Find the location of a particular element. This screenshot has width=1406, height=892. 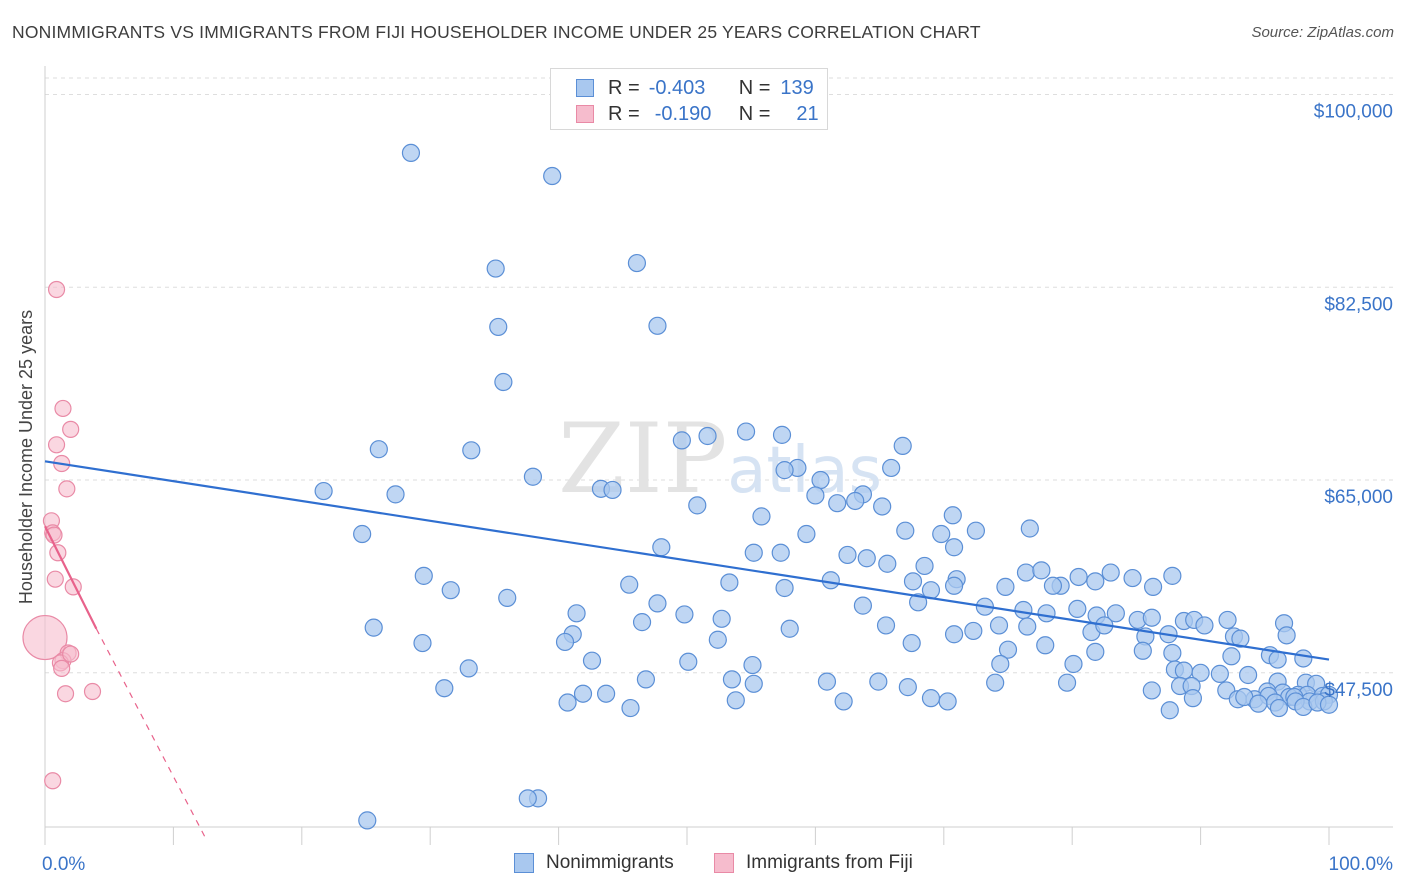

y-axis-label: Householder Income Under 25 years is located at coordinates (26, 457).